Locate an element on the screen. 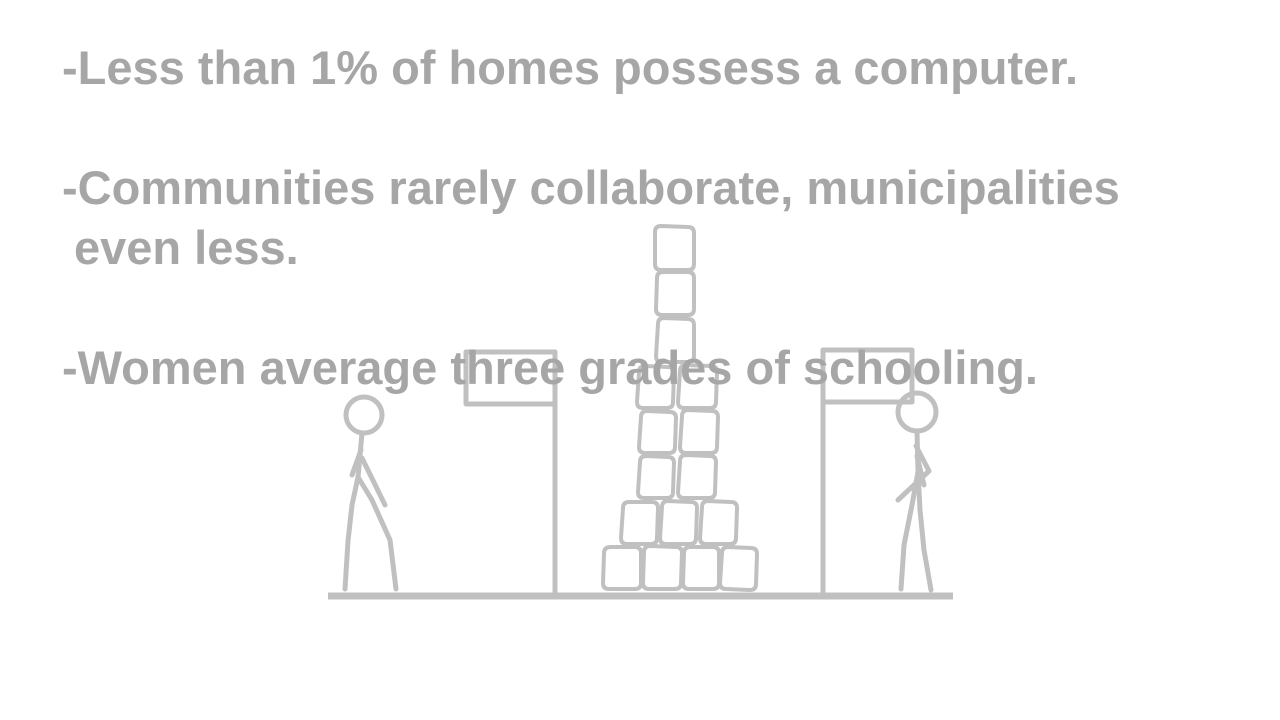 This screenshot has width=1280, height=720. block-tower is located at coordinates (680, 408).